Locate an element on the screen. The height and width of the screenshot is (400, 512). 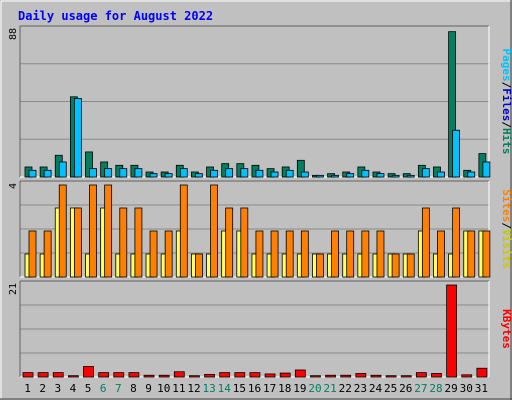
x-tick-label: 22 is located at coordinates (345, 388).